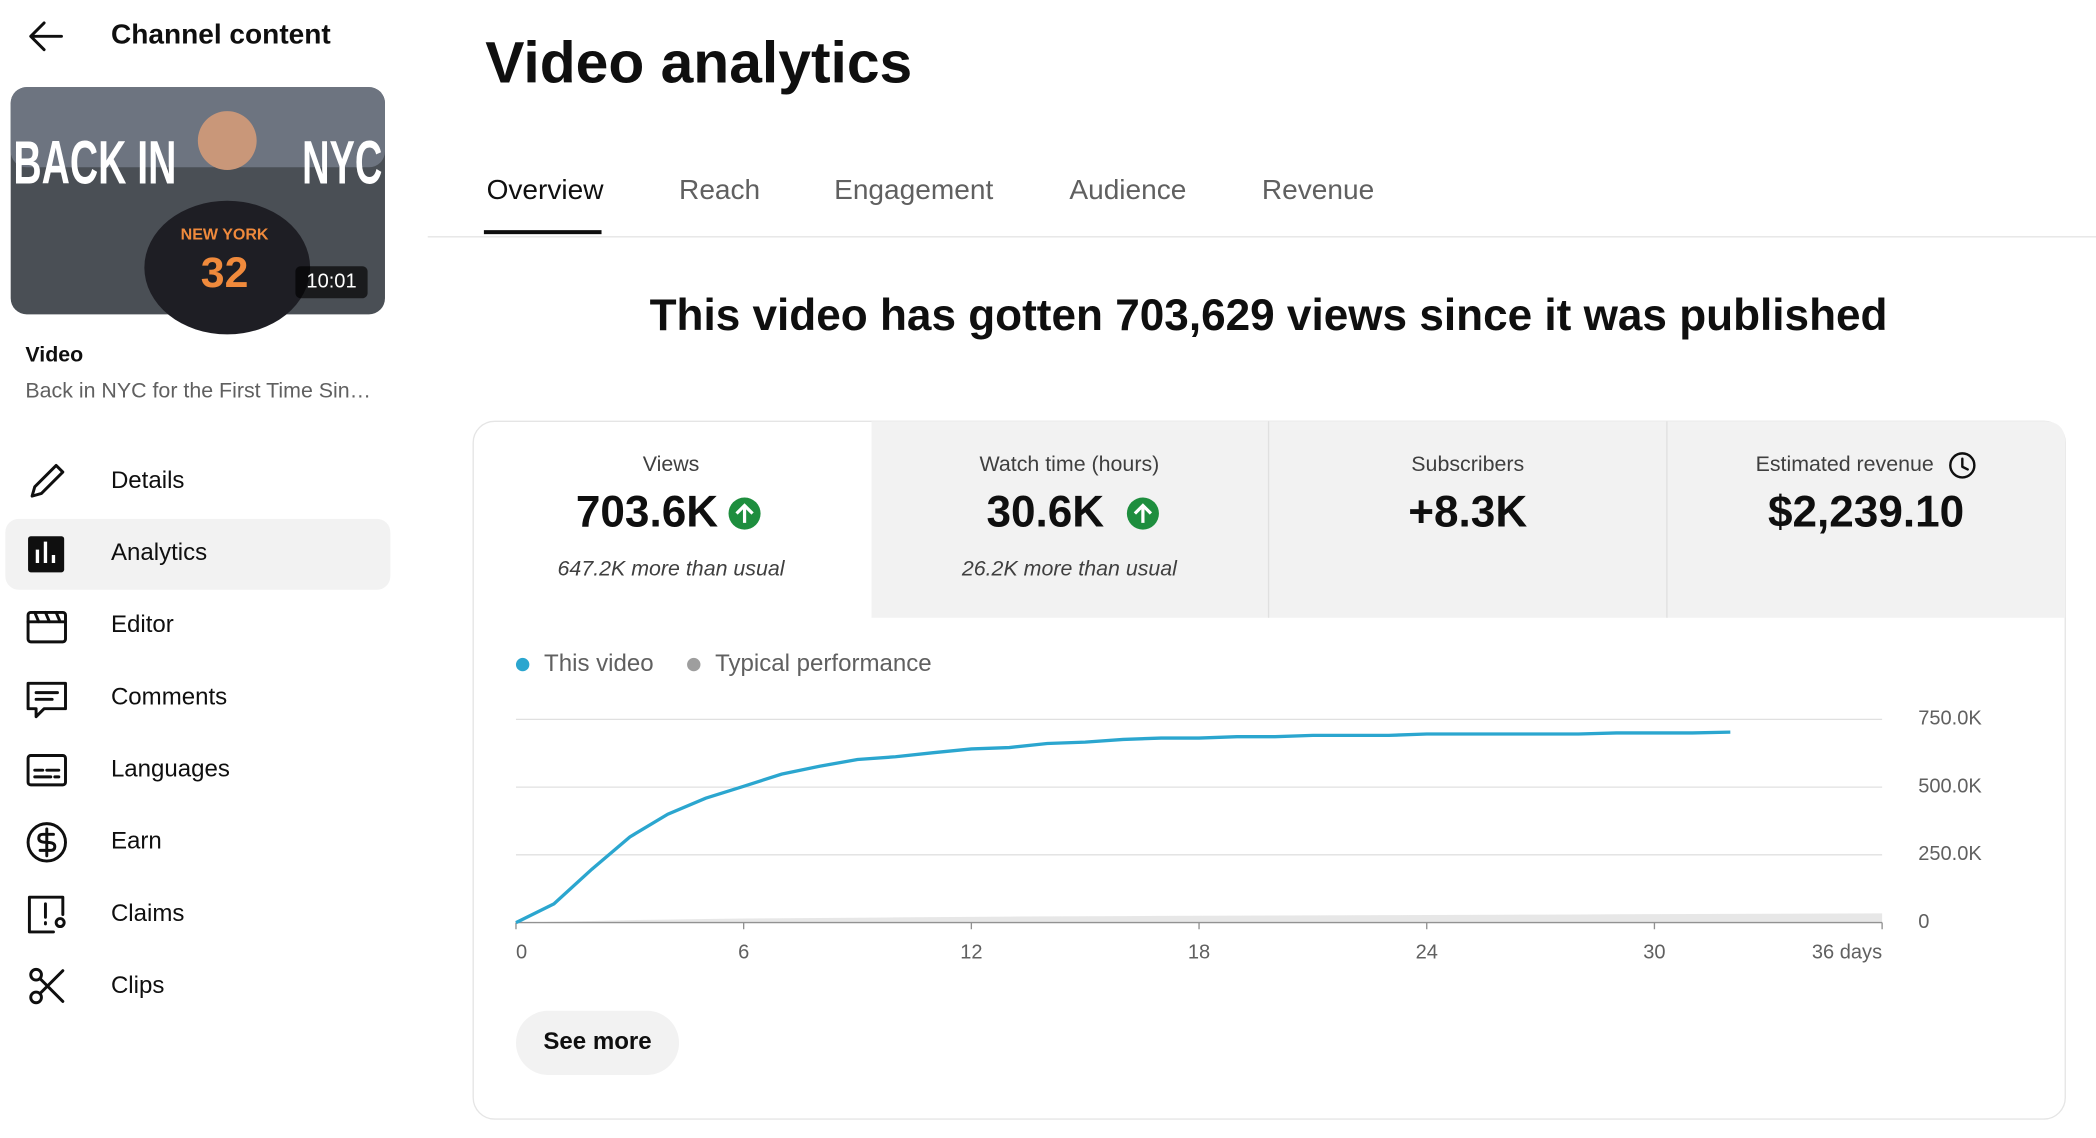 Image resolution: width=2096 pixels, height=1138 pixels. I want to click on y-tick-label: 250.0K, so click(1950, 854).